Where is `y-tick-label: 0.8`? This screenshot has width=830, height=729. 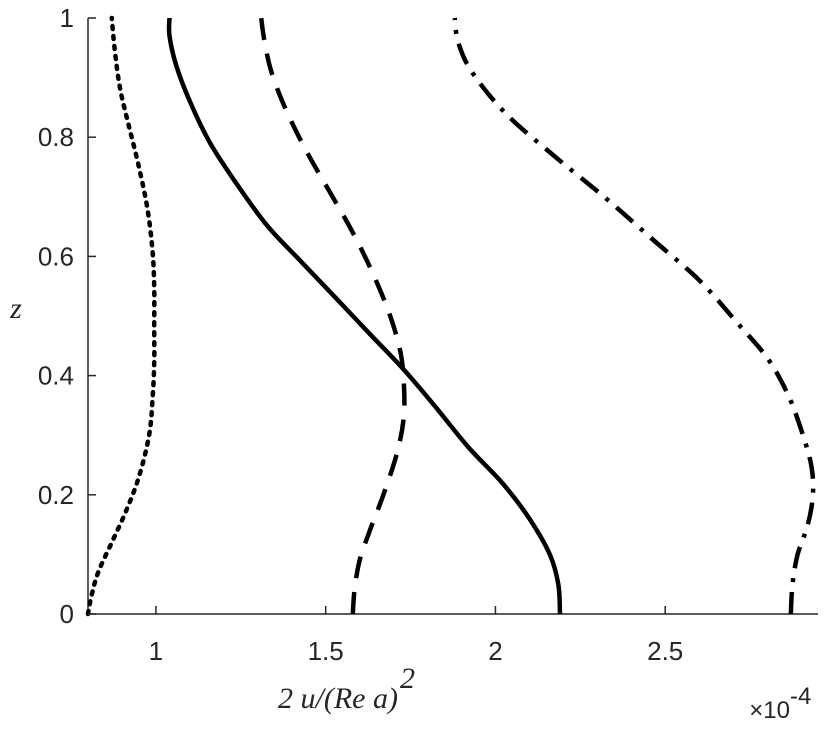
y-tick-label: 0.8 is located at coordinates (56, 137).